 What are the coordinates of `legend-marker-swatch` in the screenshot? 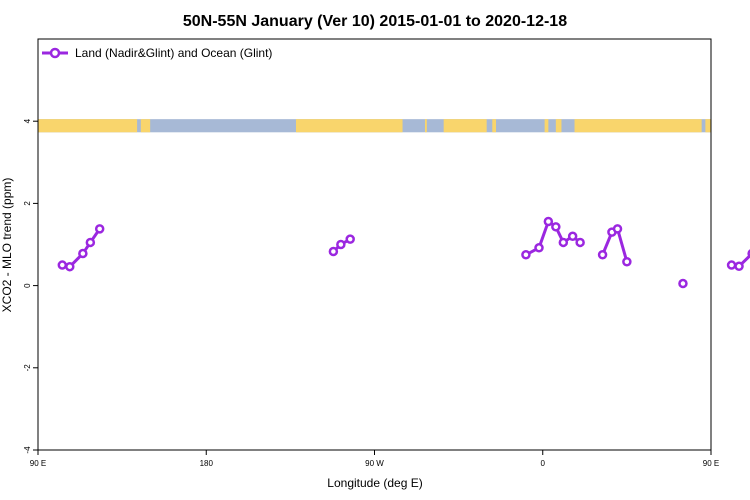 It's located at (55, 53).